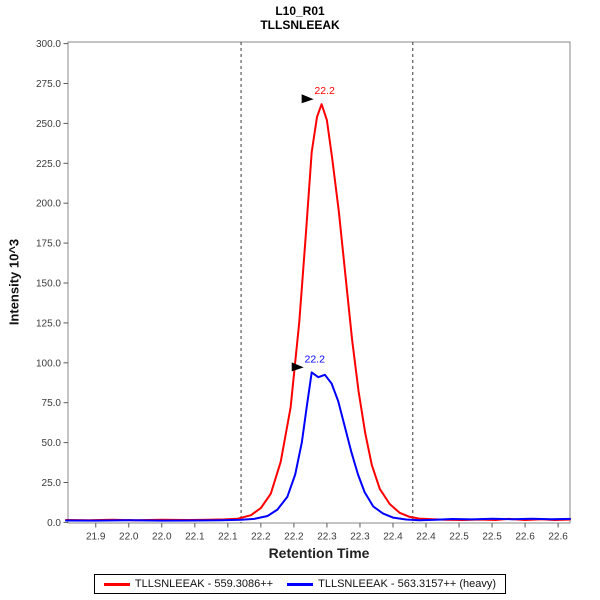 The width and height of the screenshot is (600, 600). I want to click on svg-text: 175.0, so click(48, 244).